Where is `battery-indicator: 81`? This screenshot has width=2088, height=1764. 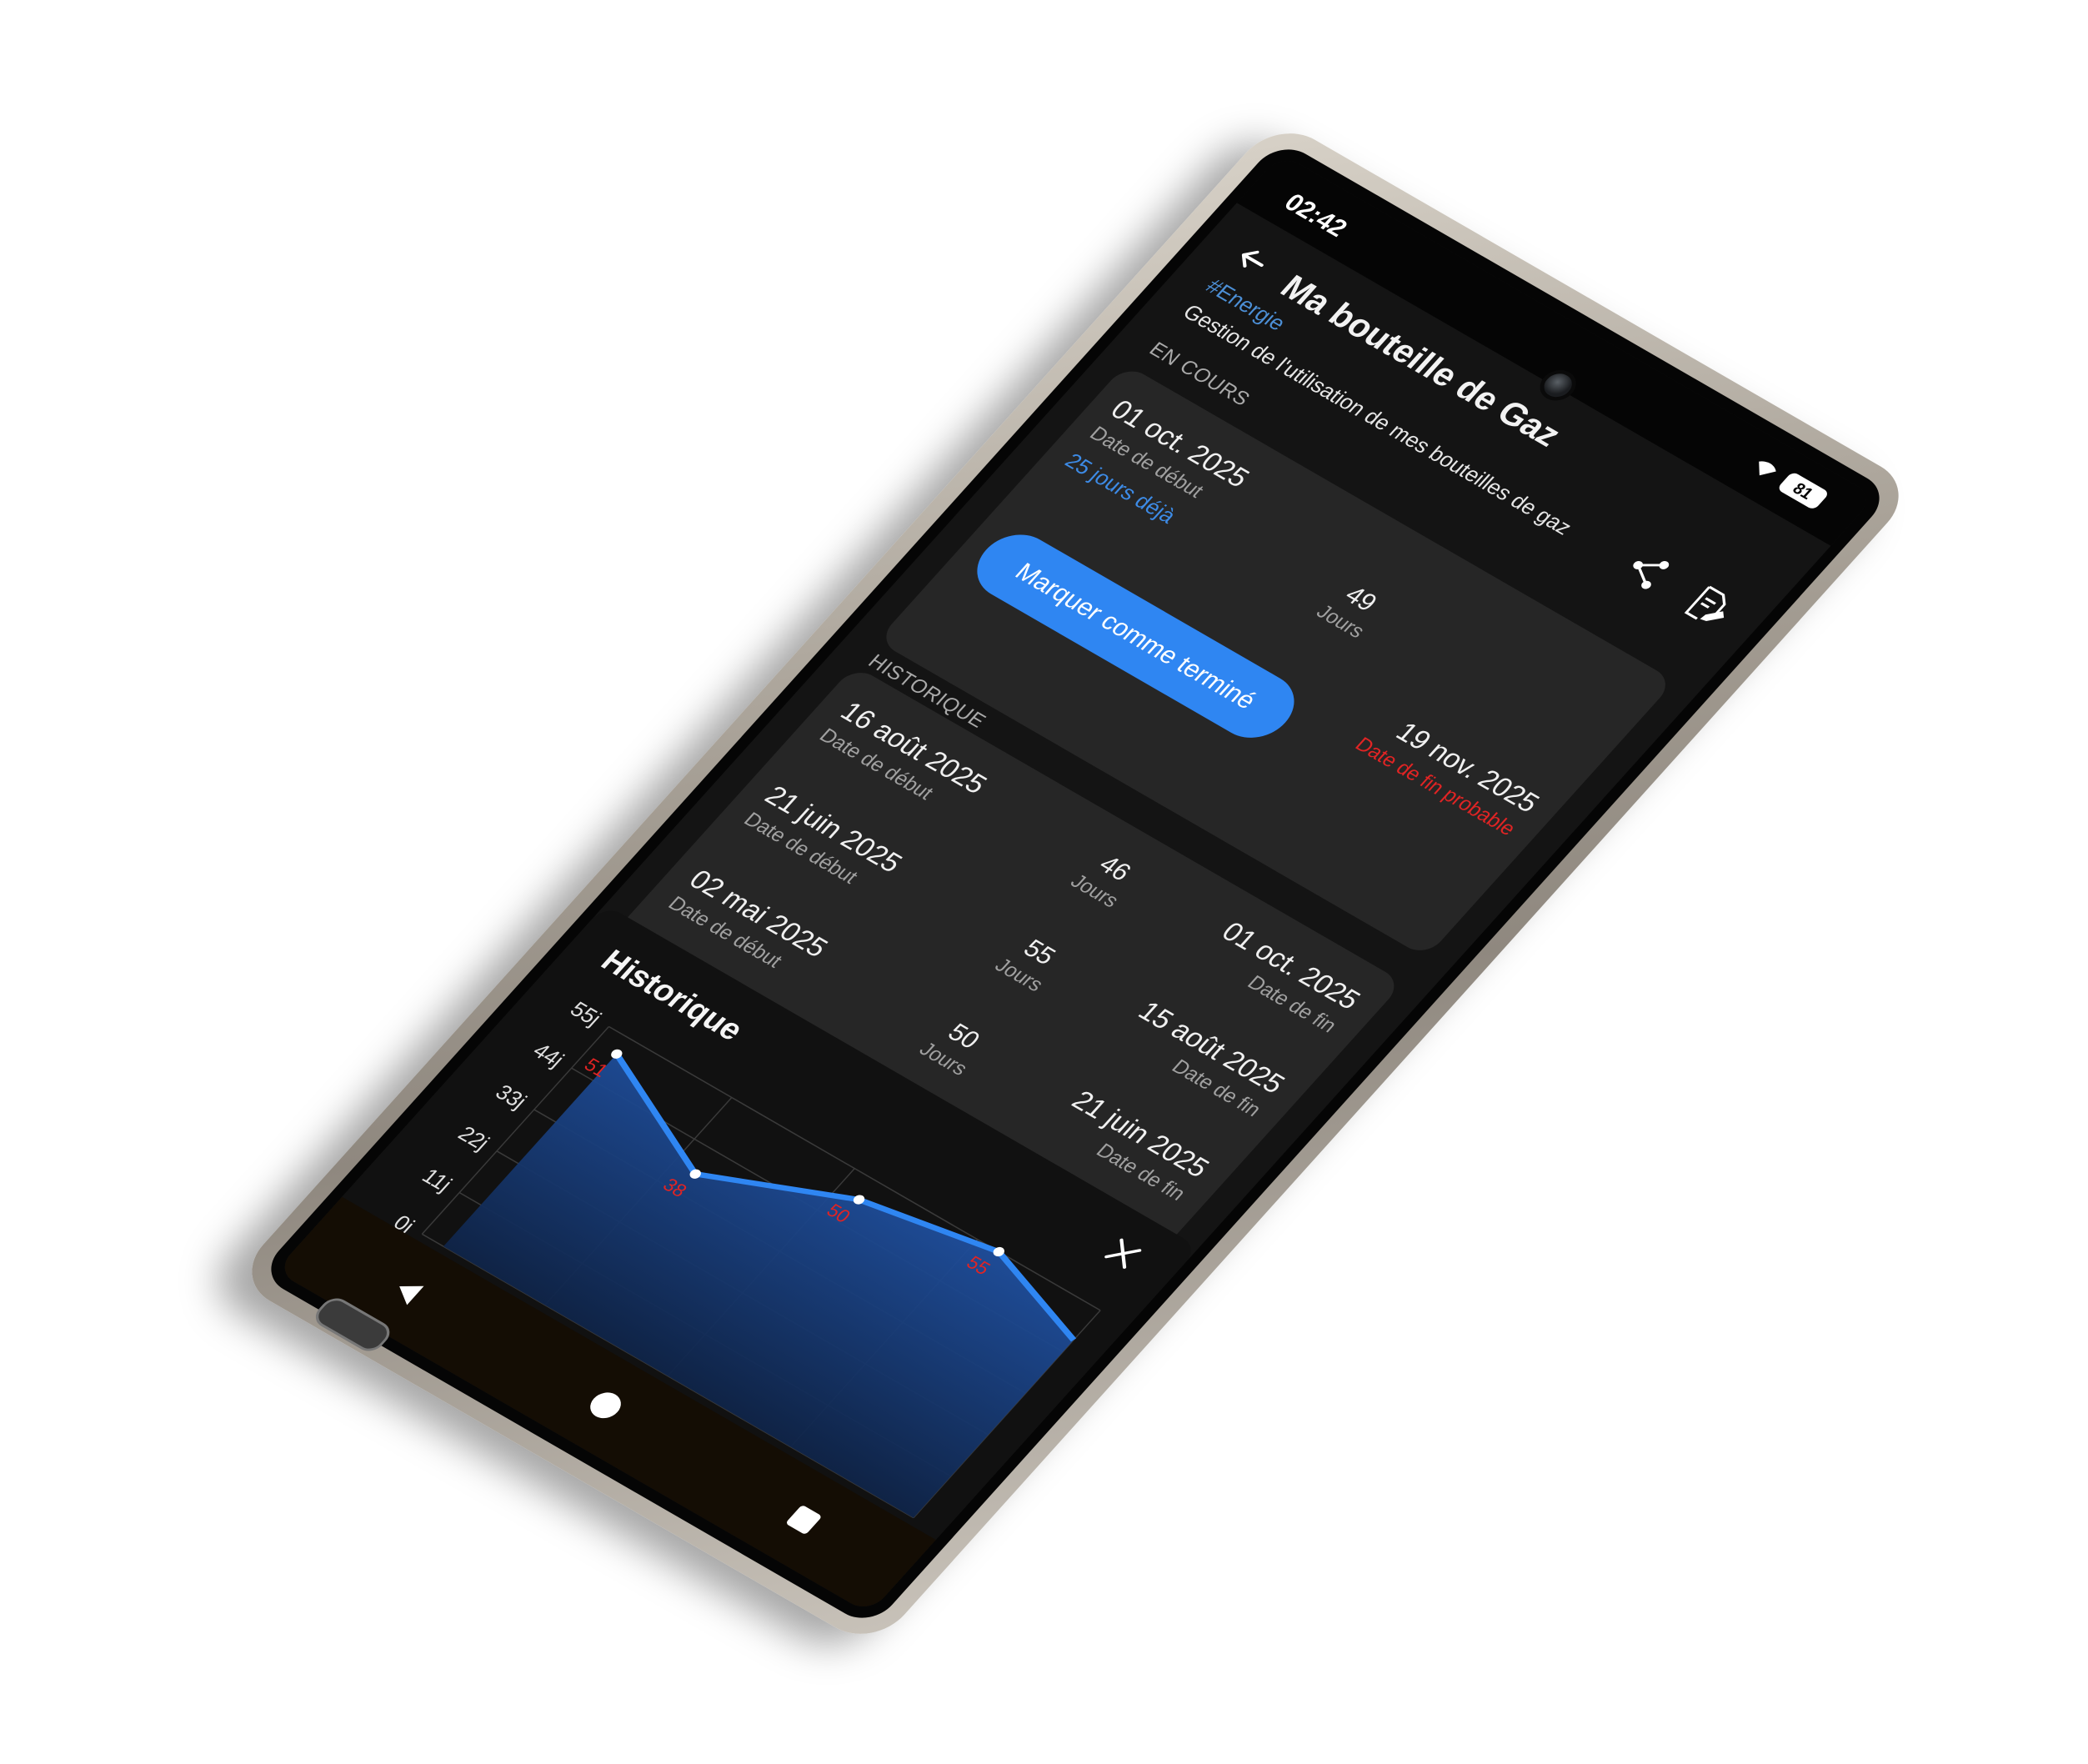
battery-indicator: 81 is located at coordinates (1803, 491).